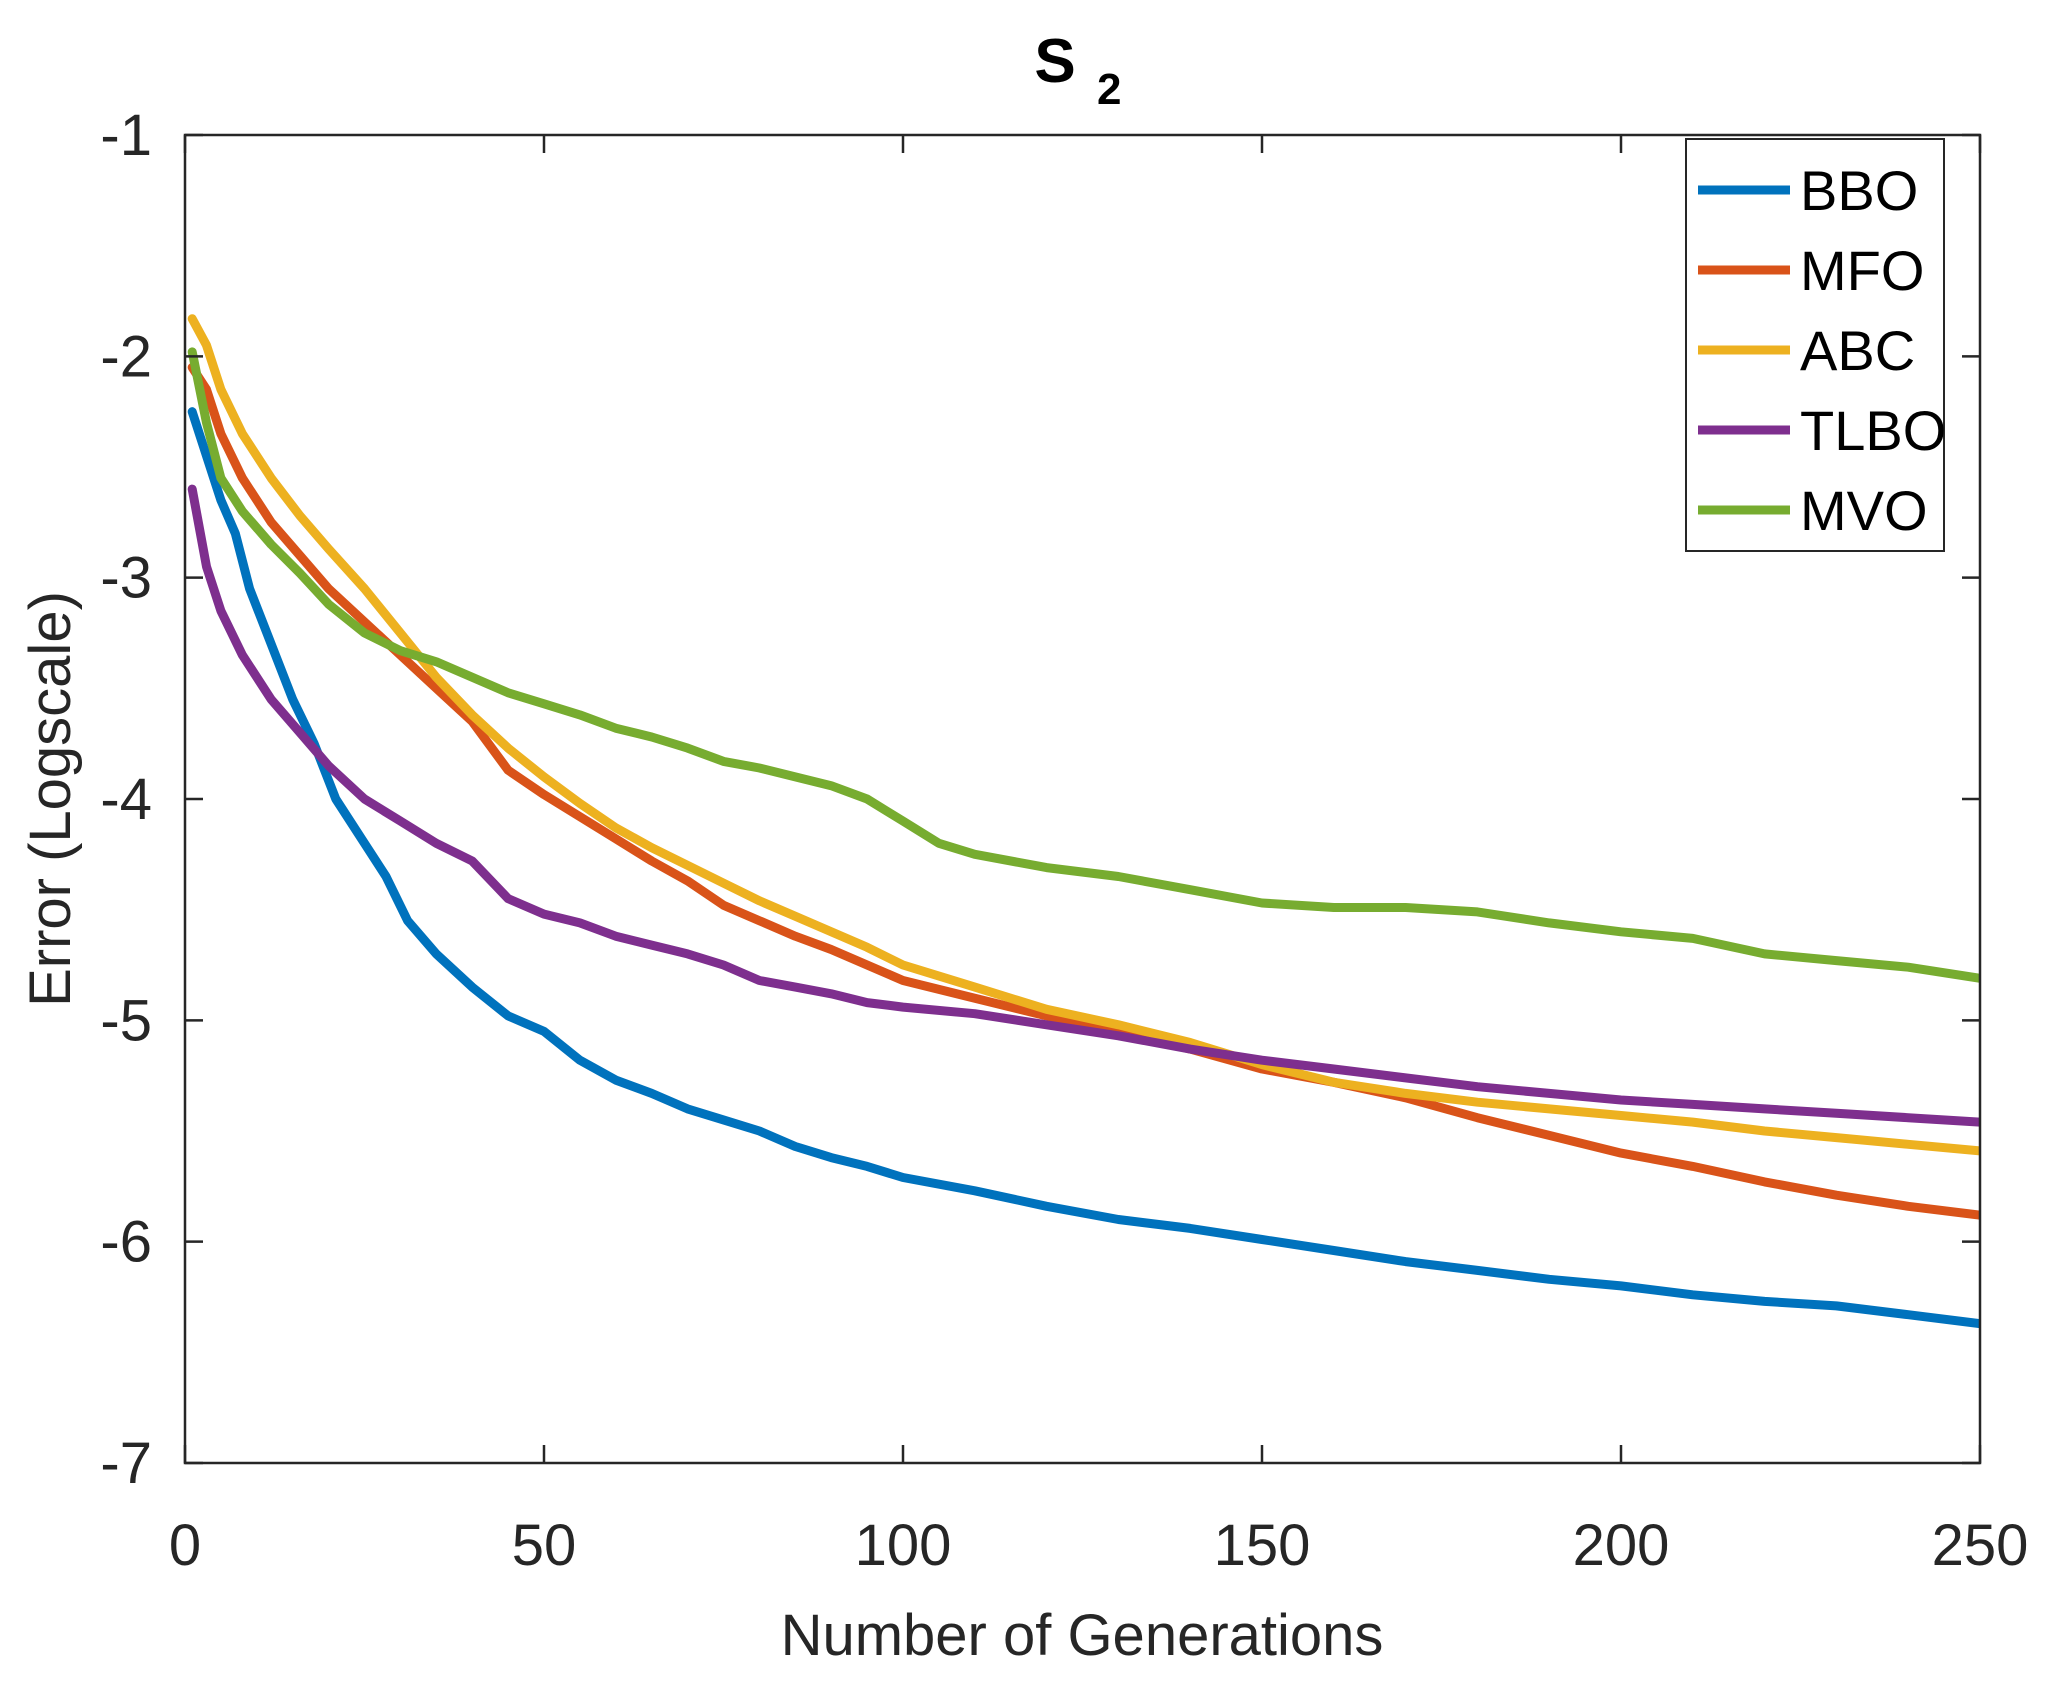 This screenshot has height=1683, width=2064. What do you see at coordinates (1873, 430) in the screenshot?
I see `legend-label-tlbo: TLBO` at bounding box center [1873, 430].